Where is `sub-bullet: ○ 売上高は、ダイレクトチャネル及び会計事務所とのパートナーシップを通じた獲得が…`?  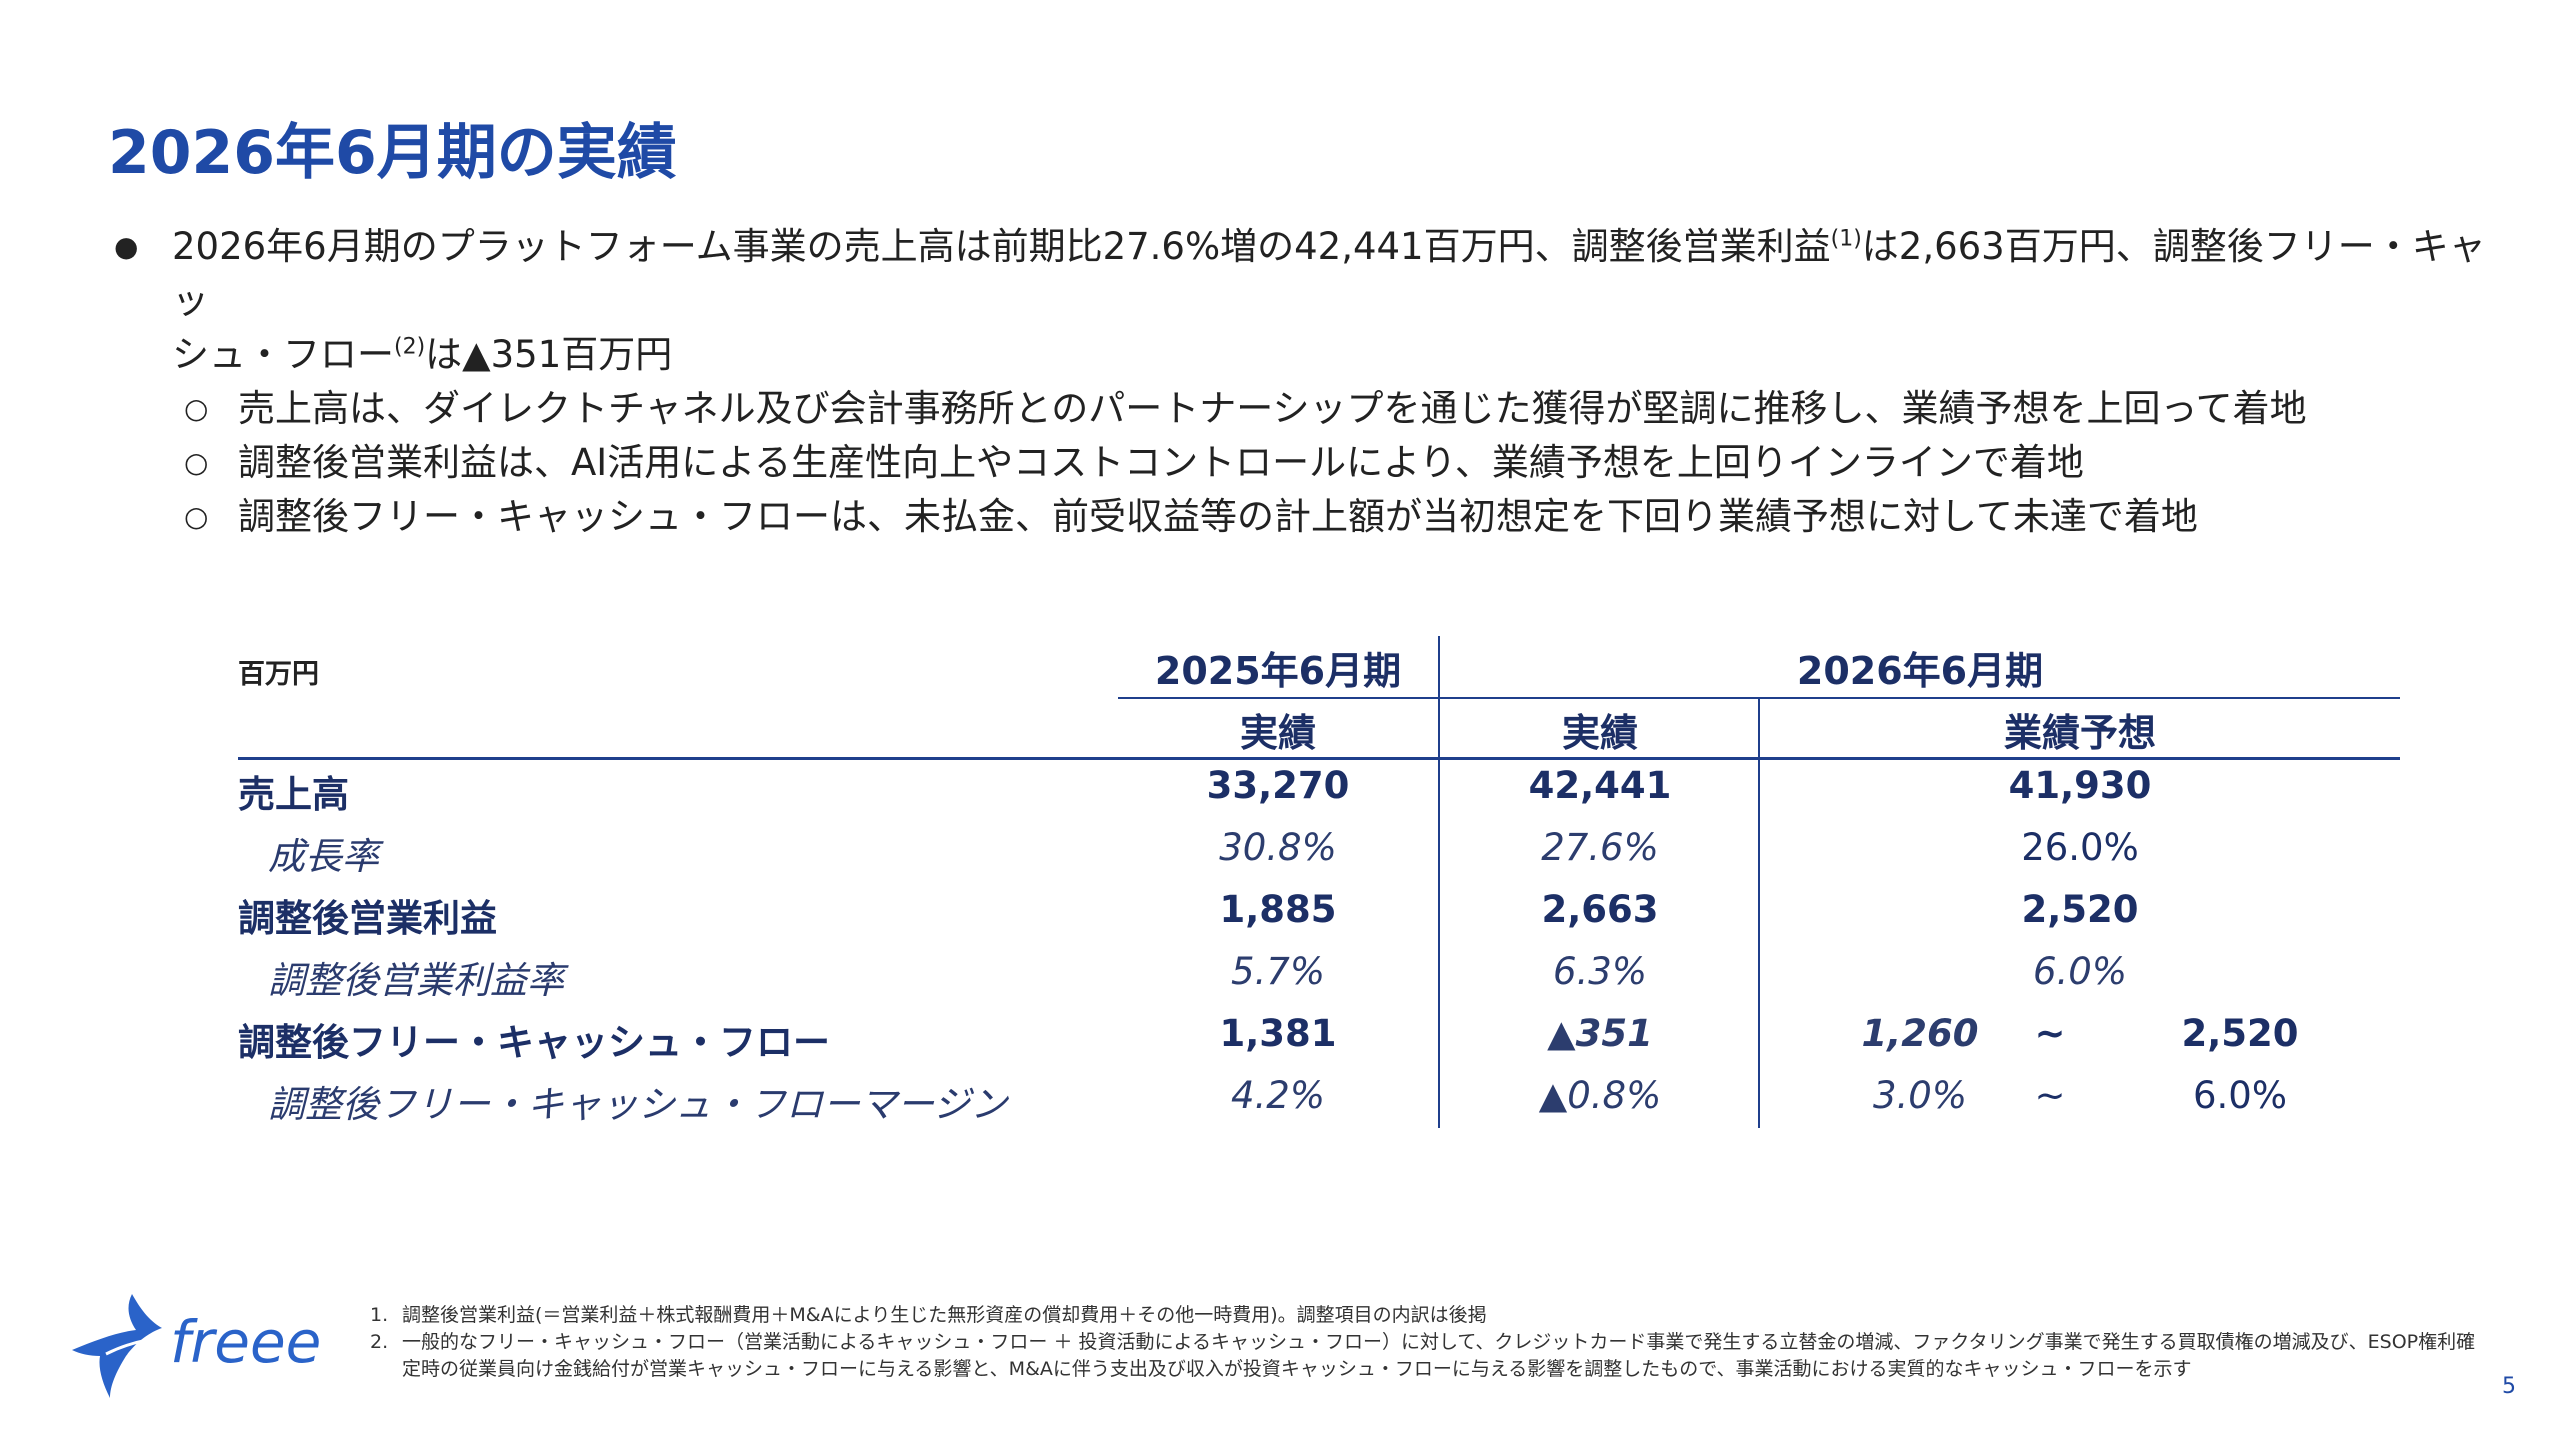
sub-bullet: ○ 売上高は、ダイレクトチャネル及び会計事務所とのパートナーシップを通じた獲得が… is located at coordinates (1300, 409).